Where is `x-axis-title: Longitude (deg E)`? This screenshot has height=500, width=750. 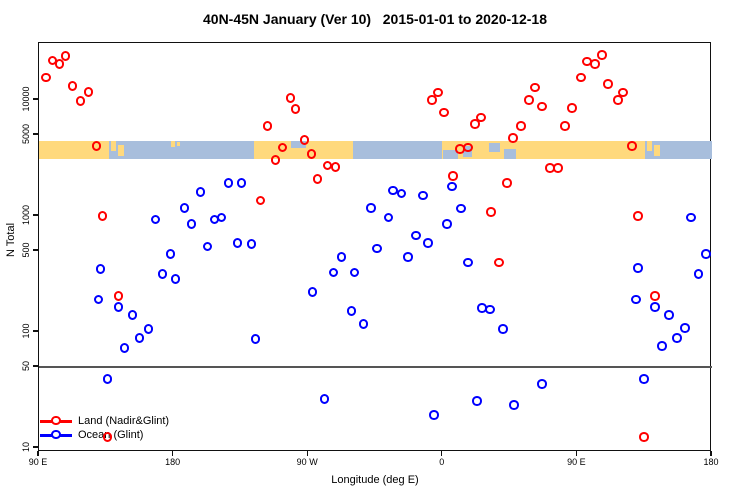
x-axis-title: Longitude (deg E) is located at coordinates (375, 480).